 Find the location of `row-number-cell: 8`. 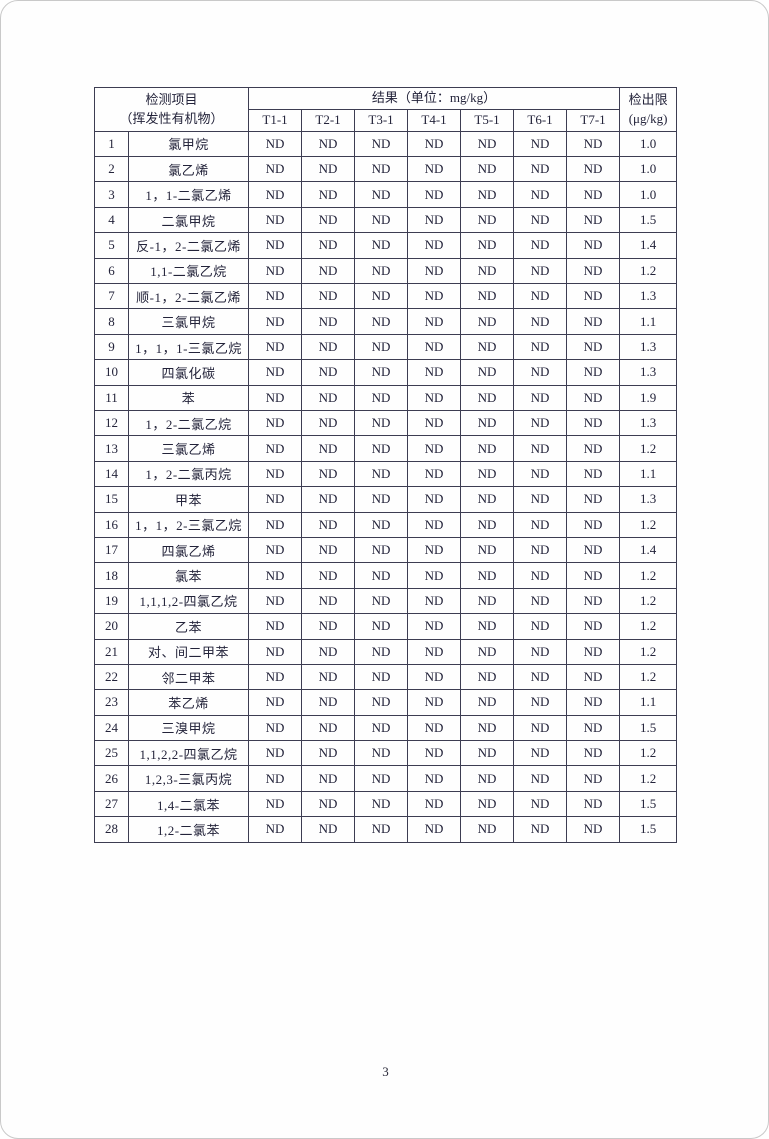

row-number-cell: 8 is located at coordinates (111, 321).